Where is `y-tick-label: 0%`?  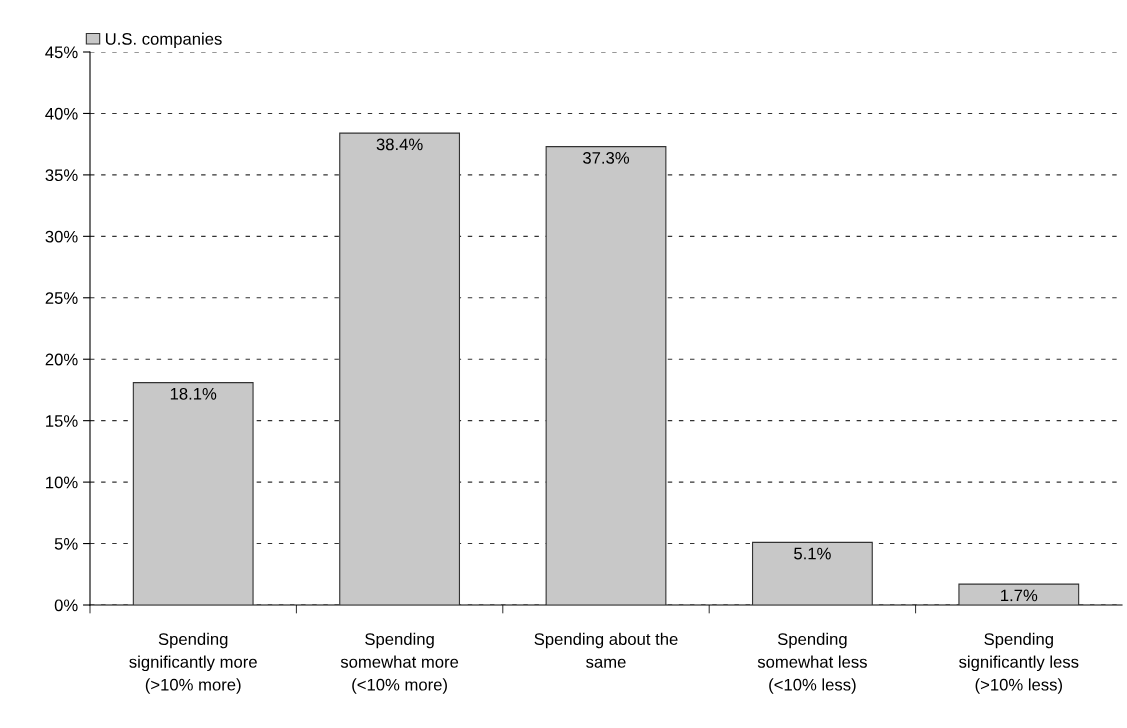 y-tick-label: 0% is located at coordinates (66, 605).